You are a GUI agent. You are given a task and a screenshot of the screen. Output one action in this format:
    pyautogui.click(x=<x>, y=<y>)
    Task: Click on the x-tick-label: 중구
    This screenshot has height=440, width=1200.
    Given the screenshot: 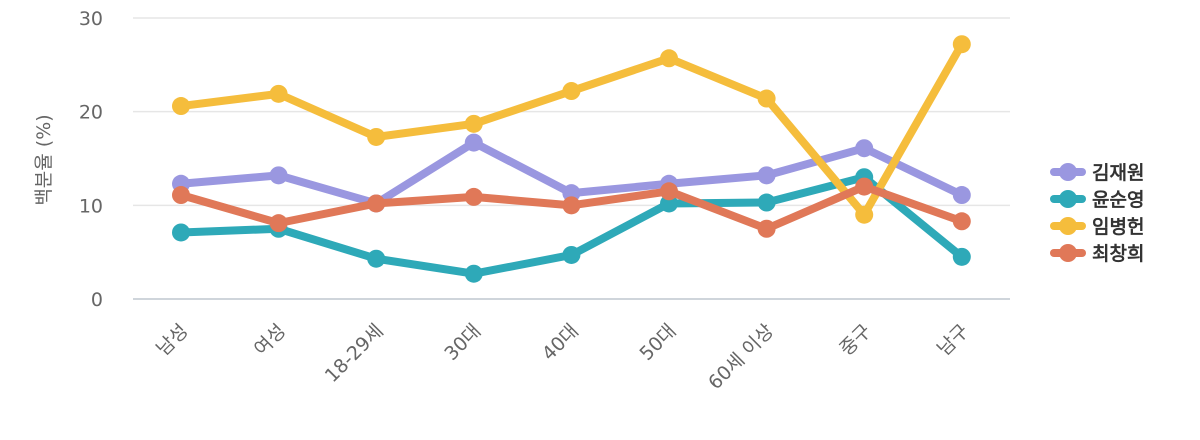 What is the action you would take?
    pyautogui.click(x=855, y=340)
    